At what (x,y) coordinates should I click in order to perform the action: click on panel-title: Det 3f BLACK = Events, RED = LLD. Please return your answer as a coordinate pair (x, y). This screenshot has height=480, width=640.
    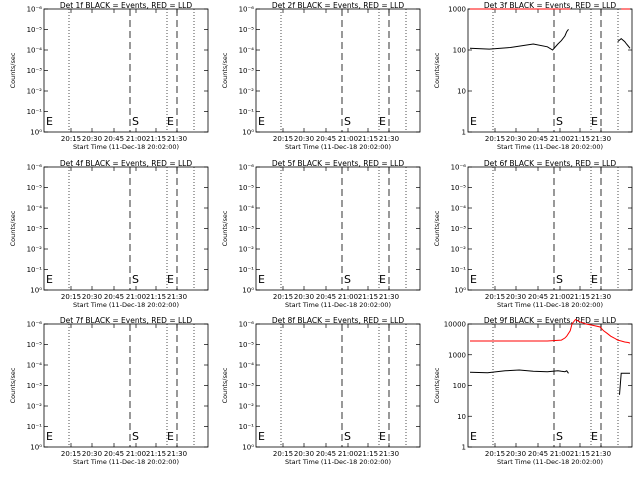
    Looking at the image, I should click on (550, 5).